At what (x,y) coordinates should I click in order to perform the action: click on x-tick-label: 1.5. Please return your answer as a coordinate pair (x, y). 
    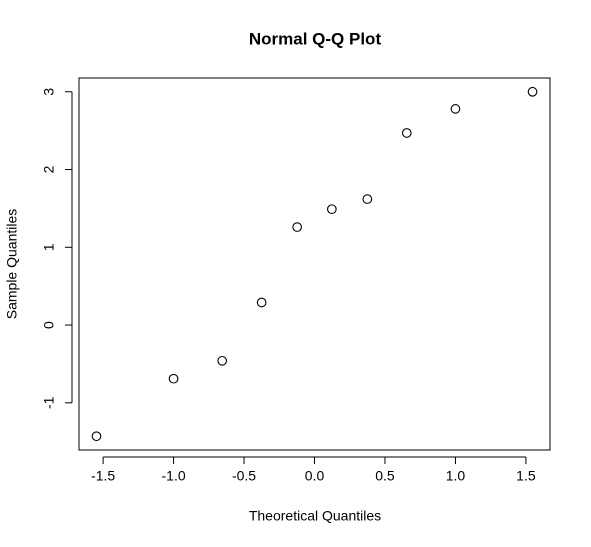
    Looking at the image, I should click on (526, 476).